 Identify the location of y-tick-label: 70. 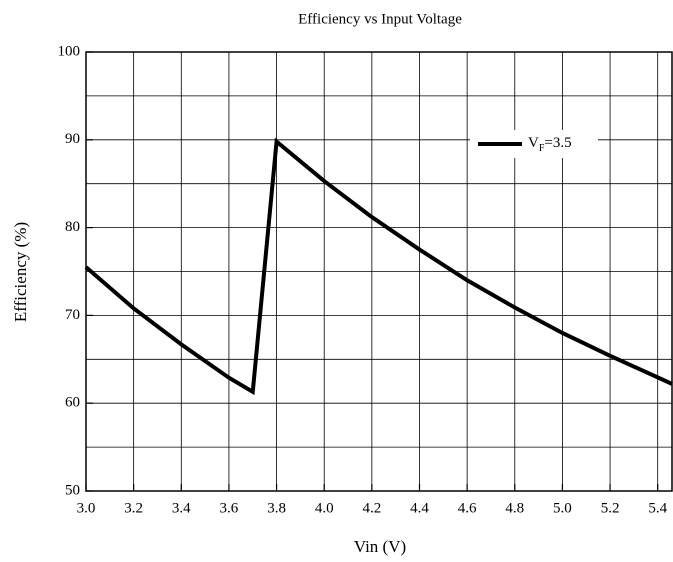
(72, 315).